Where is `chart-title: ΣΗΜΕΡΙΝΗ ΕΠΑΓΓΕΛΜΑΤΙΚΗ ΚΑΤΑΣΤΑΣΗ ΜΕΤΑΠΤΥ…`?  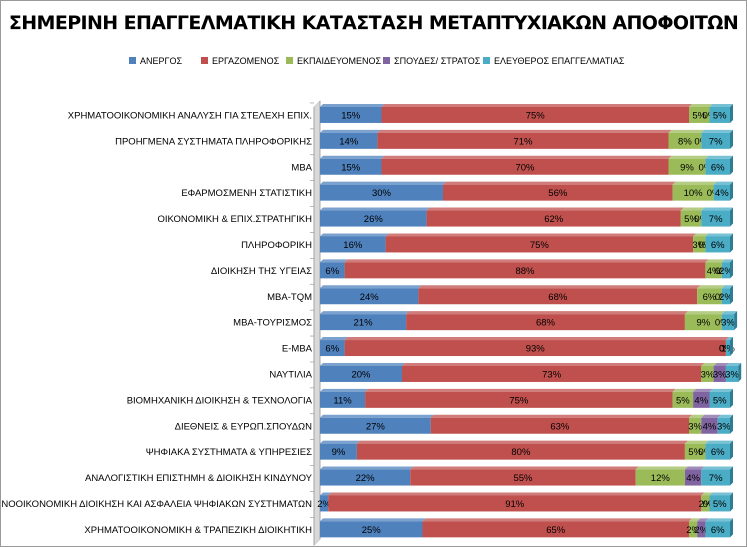 chart-title: ΣΗΜΕΡΙΝΗ ΕΠΑΓΓΕΛΜΑΤΙΚΗ ΚΑΤΑΣΤΑΣΗ ΜΕΤΑΠΤΥ… is located at coordinates (373, 23).